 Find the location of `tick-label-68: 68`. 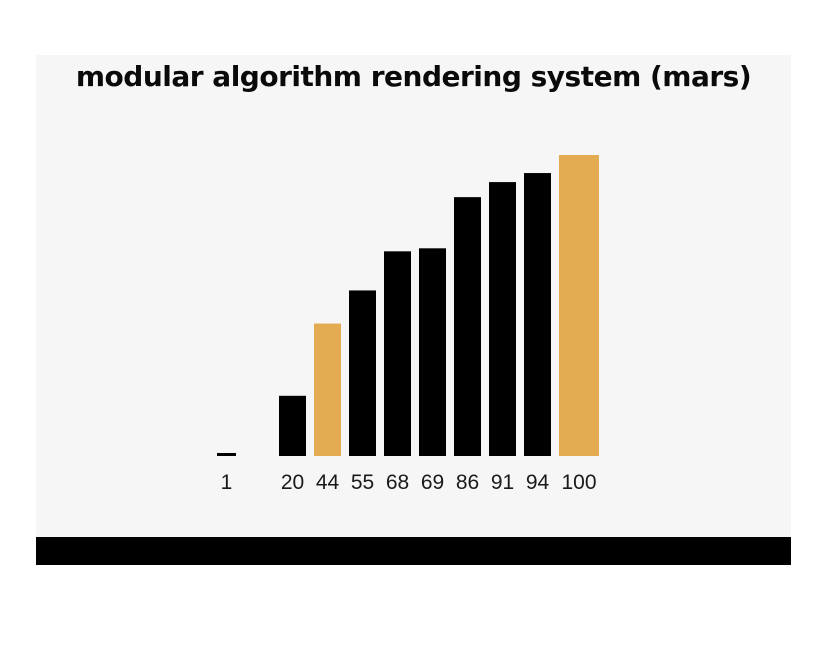

tick-label-68: 68 is located at coordinates (397, 482).